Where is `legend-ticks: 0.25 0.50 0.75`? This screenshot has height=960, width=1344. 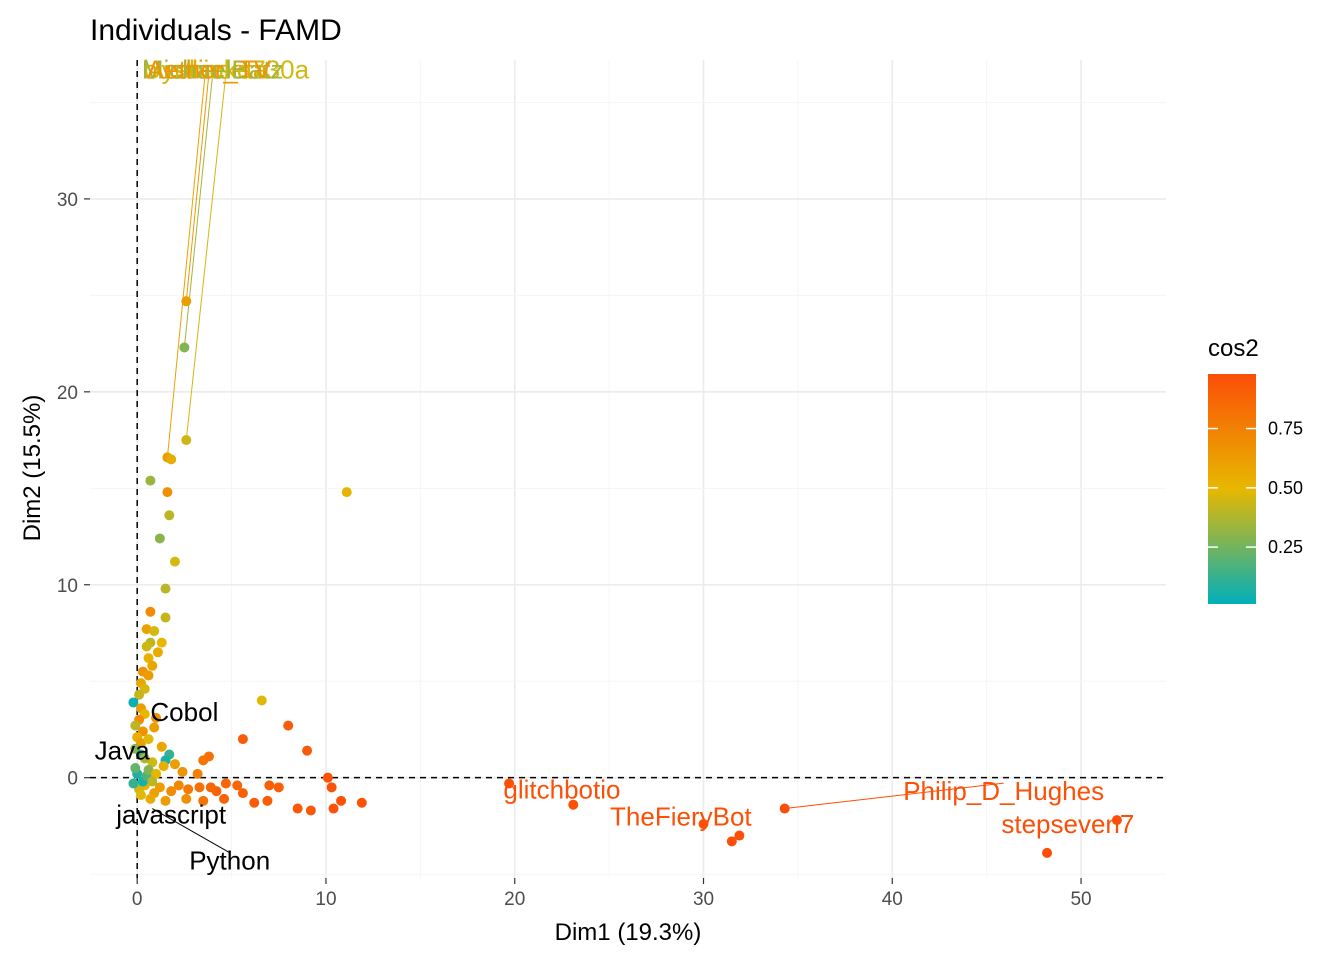
legend-ticks: 0.25 0.50 0.75 is located at coordinates (1255, 488).